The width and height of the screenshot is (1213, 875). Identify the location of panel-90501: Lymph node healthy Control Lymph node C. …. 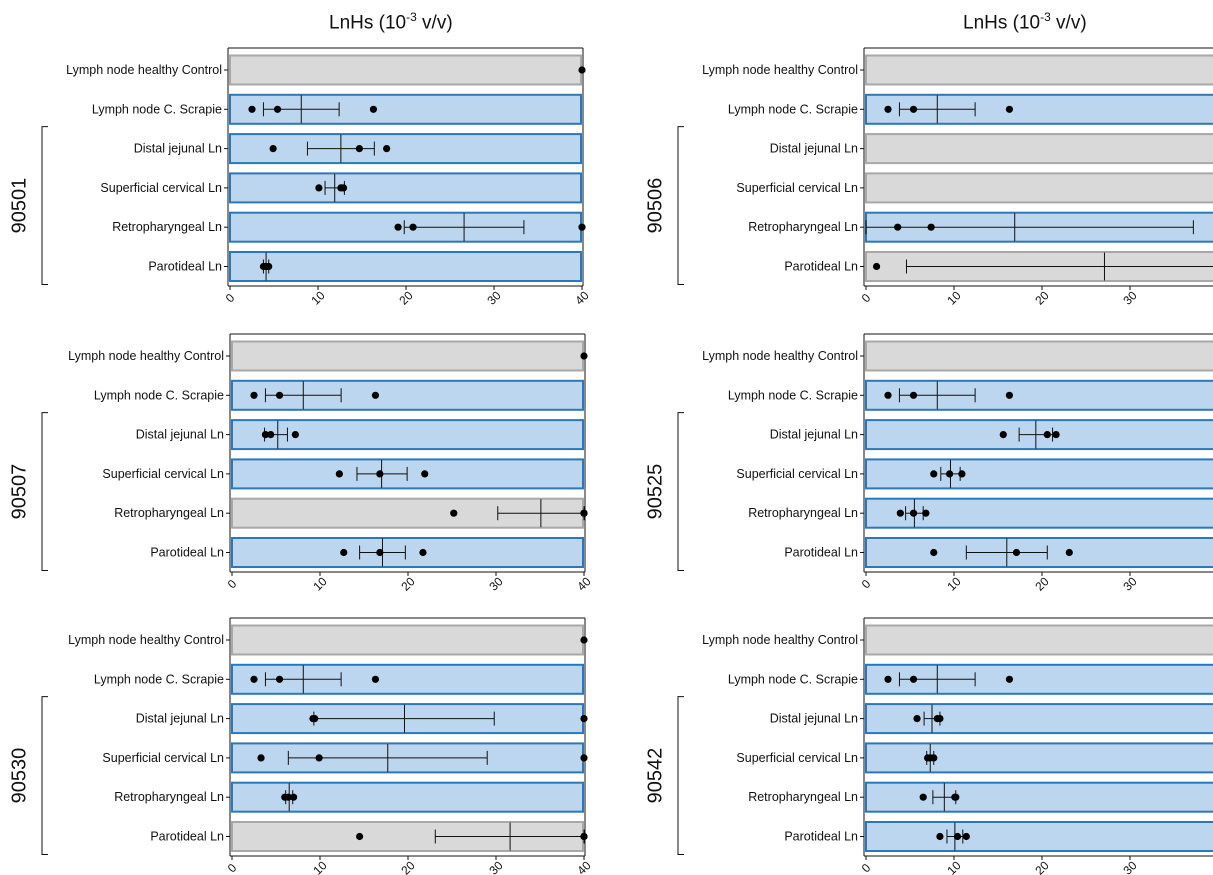
(300, 177).